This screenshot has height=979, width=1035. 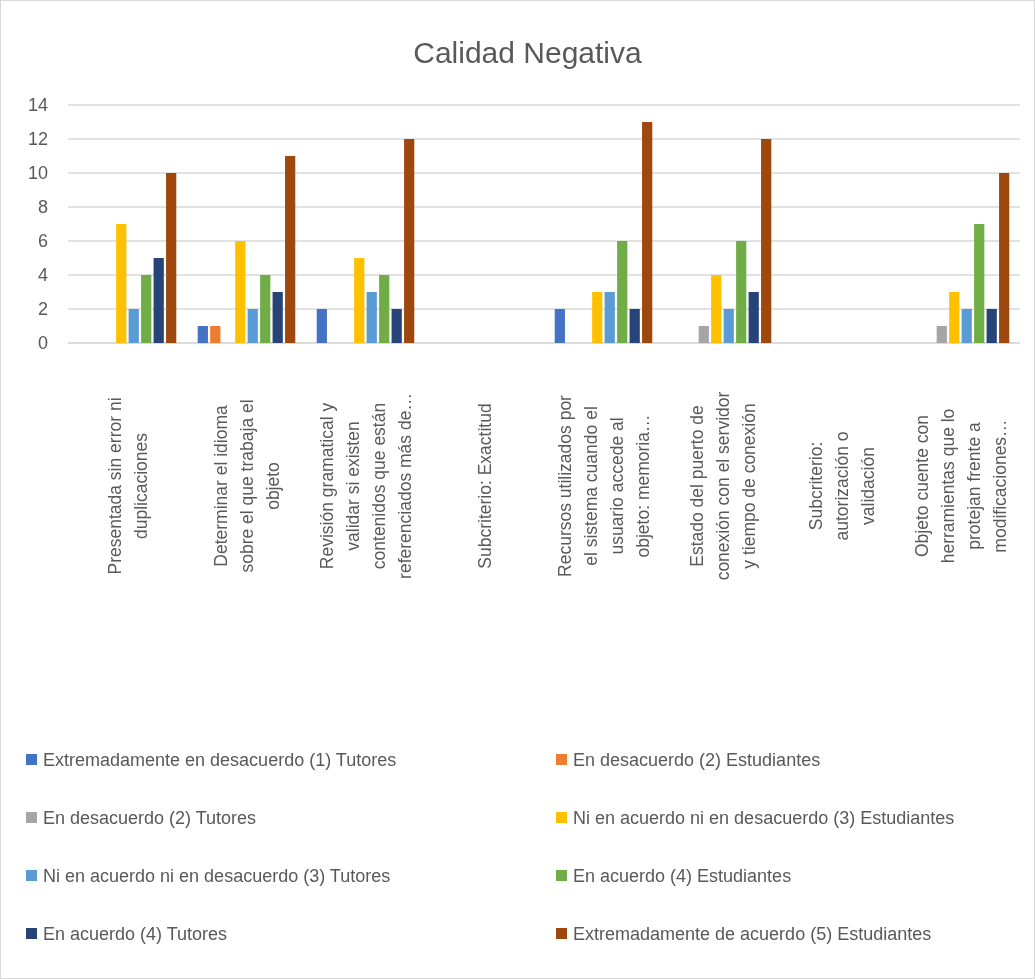 What do you see at coordinates (220, 760) in the screenshot?
I see `legend-label: Extremadamente en desacuerdo (1) Tutores` at bounding box center [220, 760].